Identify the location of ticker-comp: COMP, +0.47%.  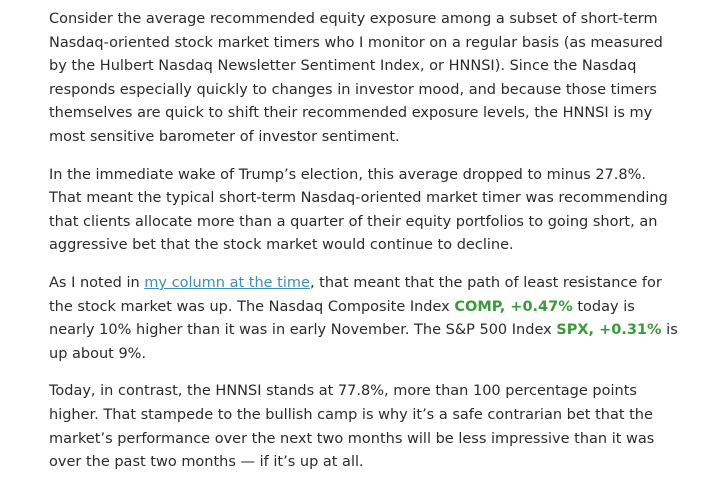
(513, 306).